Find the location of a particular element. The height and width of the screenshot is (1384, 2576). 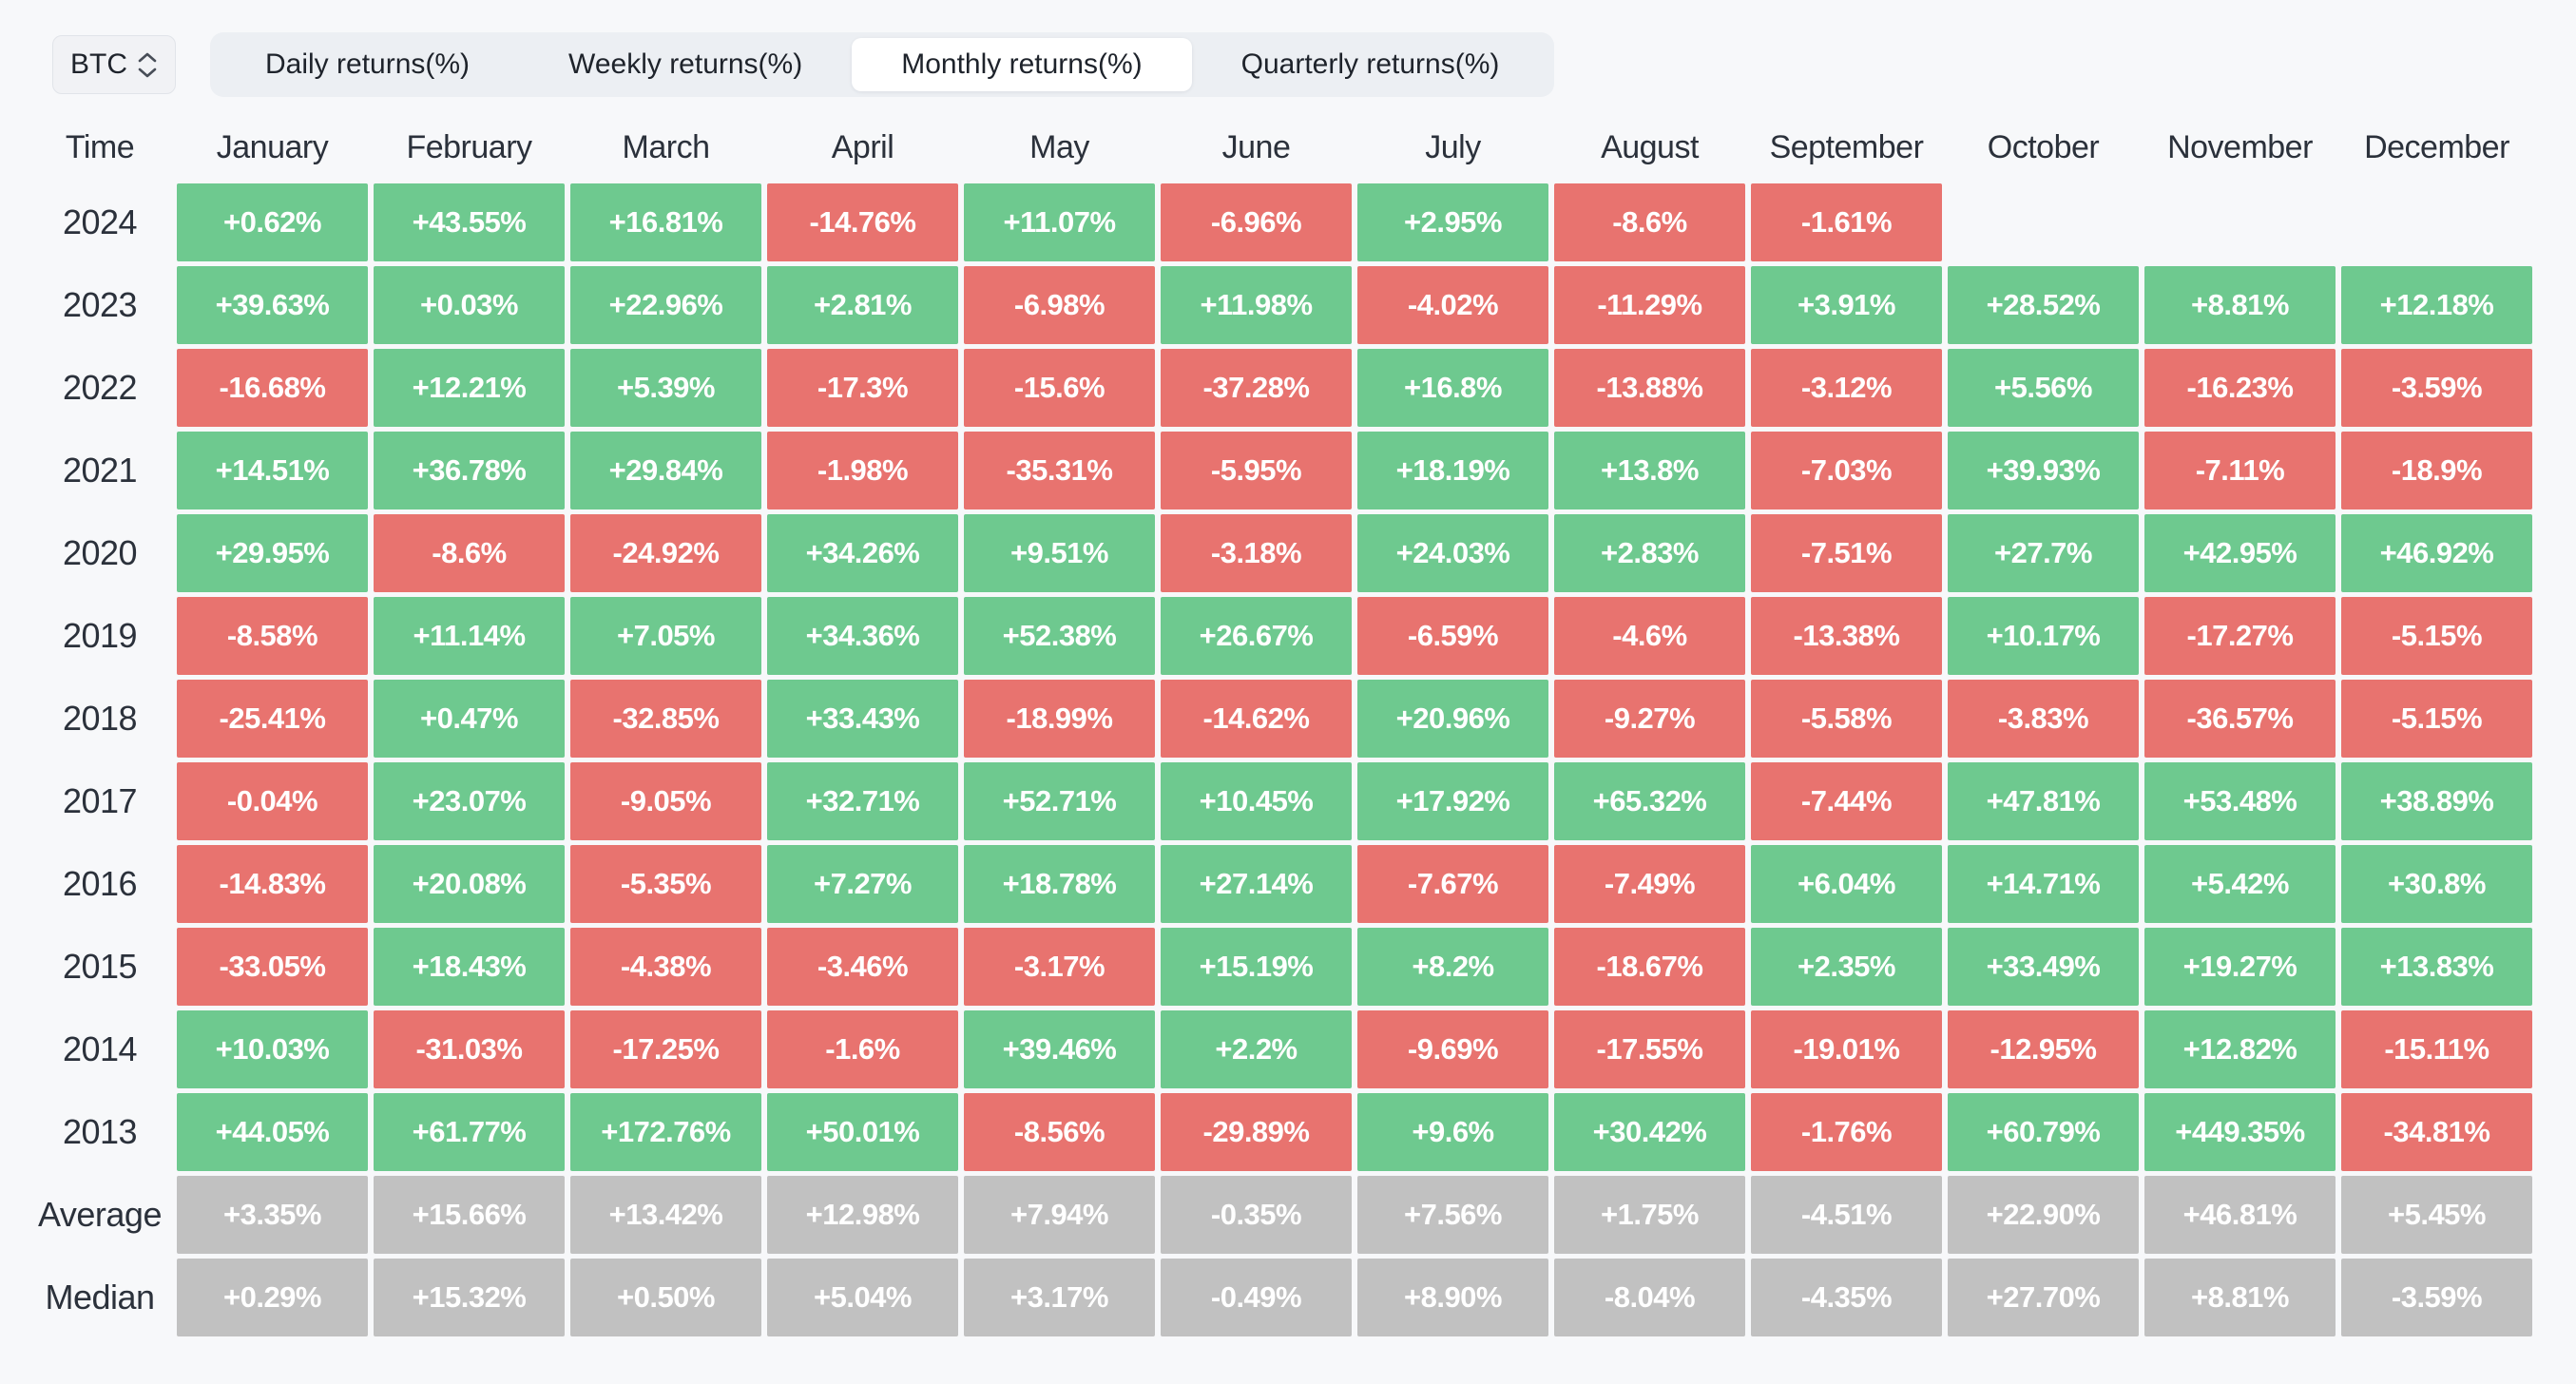

return-cell: -18.9% is located at coordinates (2437, 470).